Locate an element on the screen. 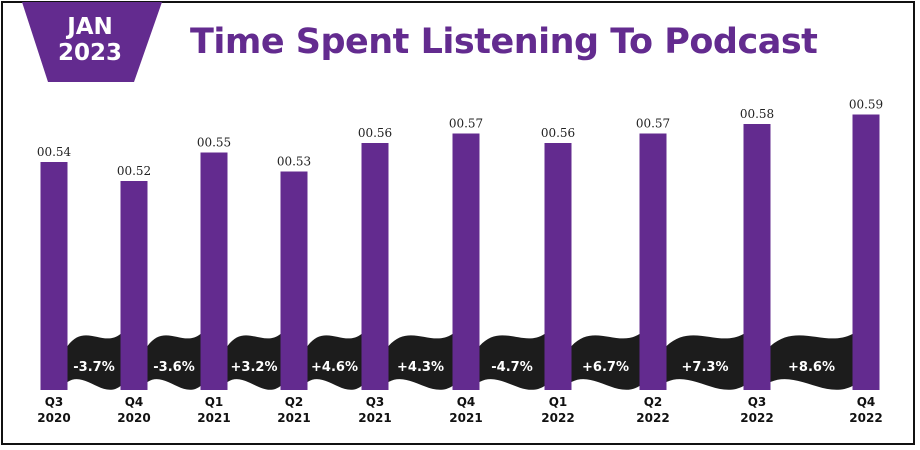 This screenshot has height=450, width=920. change-label: -3.6% is located at coordinates (173, 367).